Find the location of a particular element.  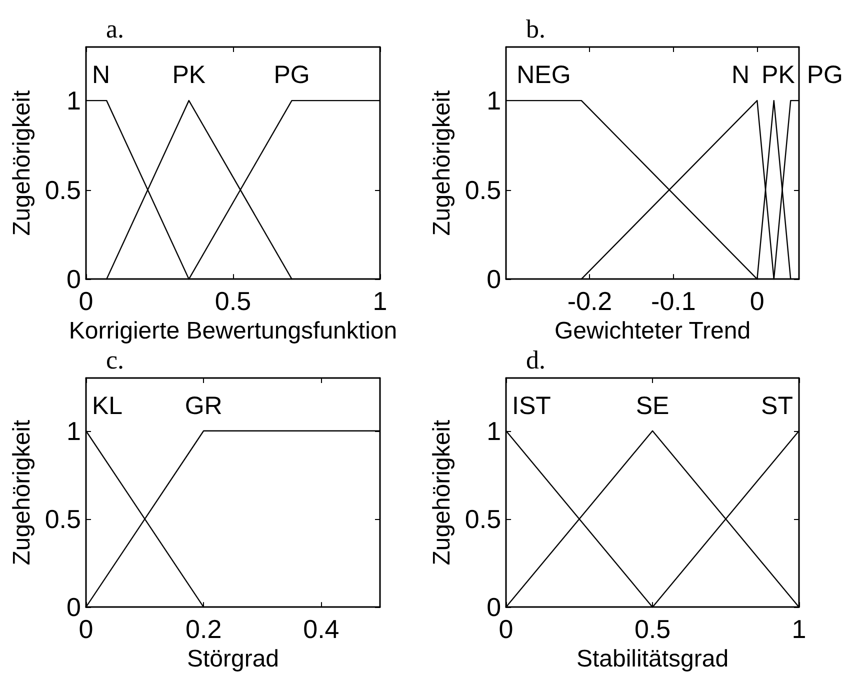

chart-title: c. is located at coordinates (115, 360).